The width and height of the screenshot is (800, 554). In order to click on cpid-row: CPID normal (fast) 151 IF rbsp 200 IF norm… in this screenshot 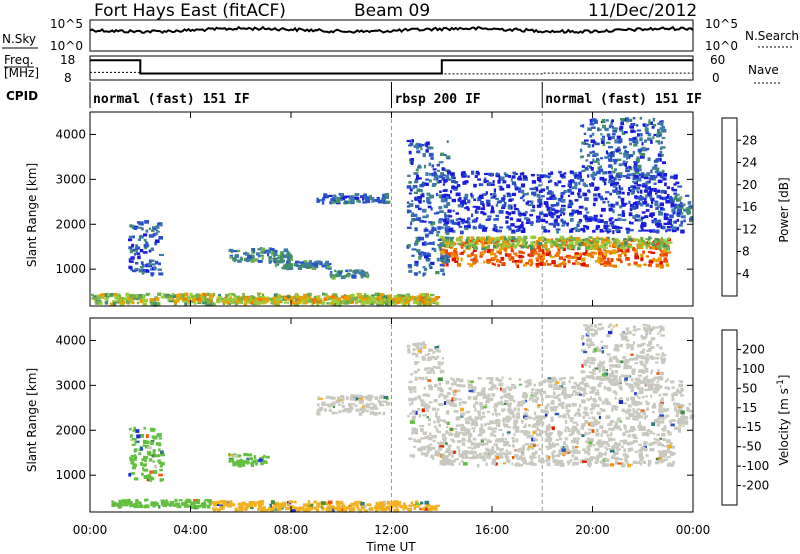, I will do `click(354, 95)`.